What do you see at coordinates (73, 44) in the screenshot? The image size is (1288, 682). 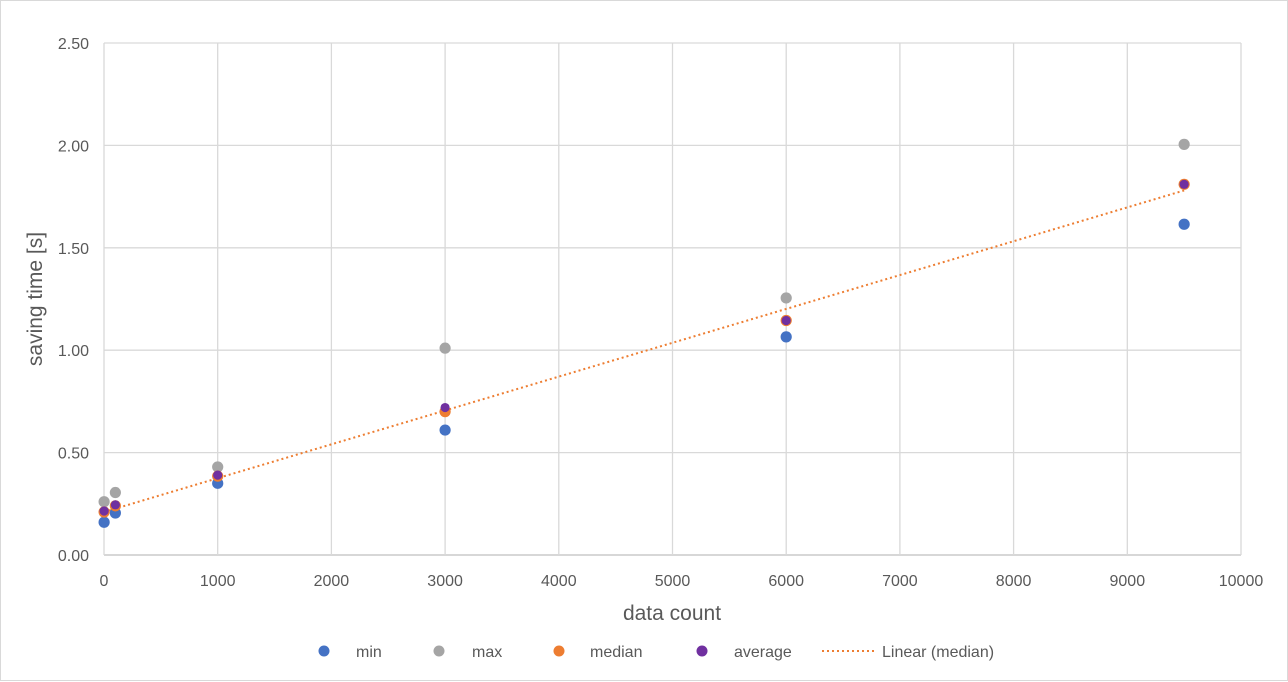 I see `y-tick-label: 2.50` at bounding box center [73, 44].